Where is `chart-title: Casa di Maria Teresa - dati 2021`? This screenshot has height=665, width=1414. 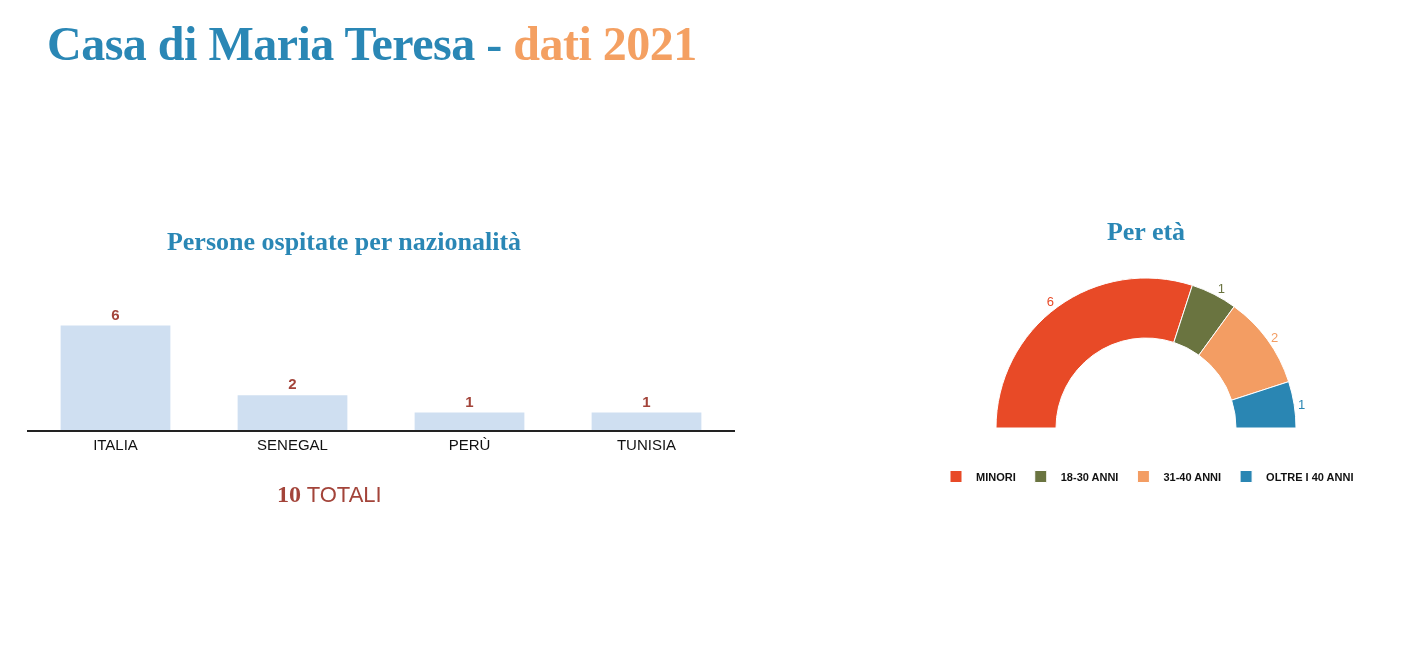
chart-title: Casa di Maria Teresa - dati 2021 is located at coordinates (372, 43).